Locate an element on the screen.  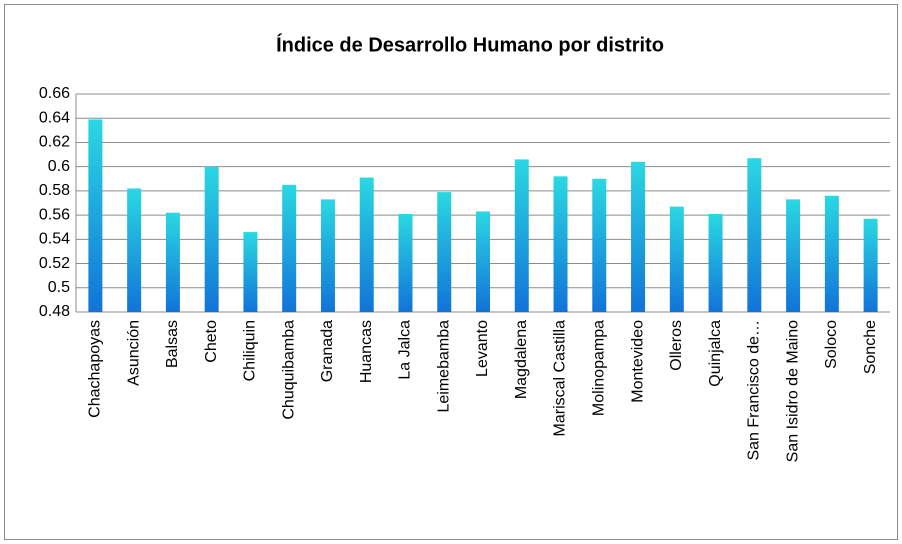
y-tick-label: 0.52 is located at coordinates (54, 263).